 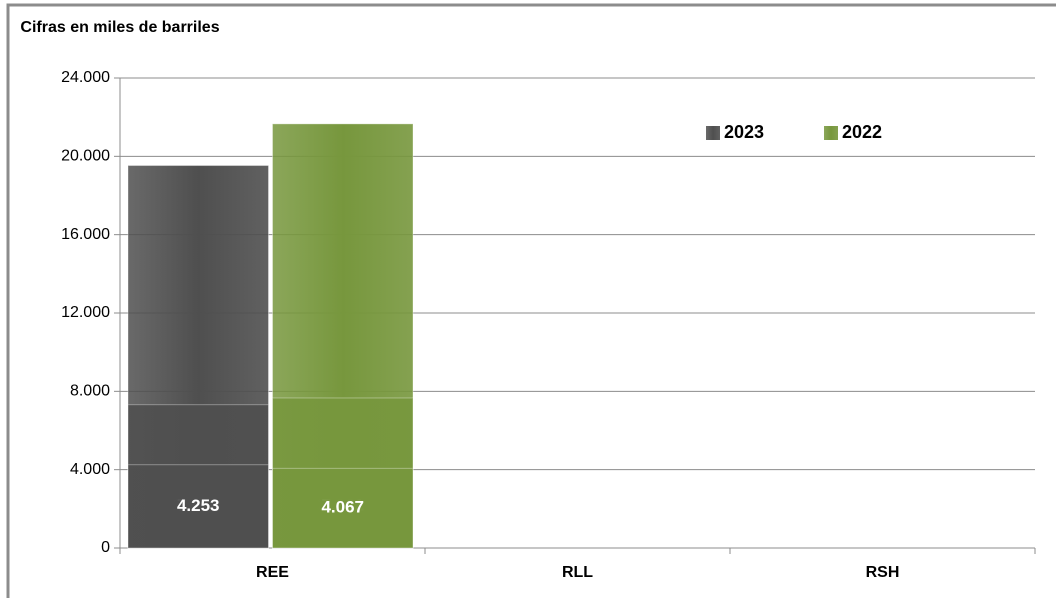 I want to click on x-tick-label: RSH, so click(x=883, y=572).